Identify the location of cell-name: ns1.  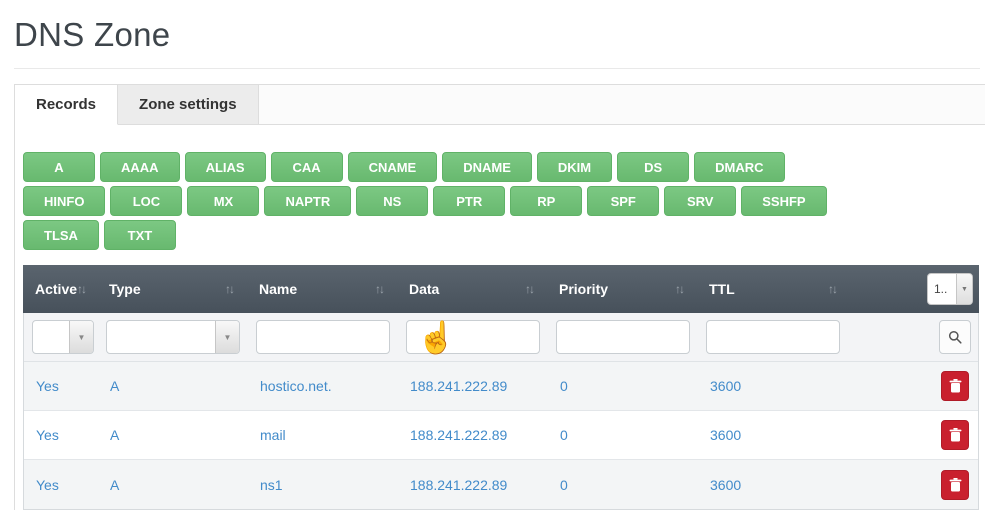
(271, 484).